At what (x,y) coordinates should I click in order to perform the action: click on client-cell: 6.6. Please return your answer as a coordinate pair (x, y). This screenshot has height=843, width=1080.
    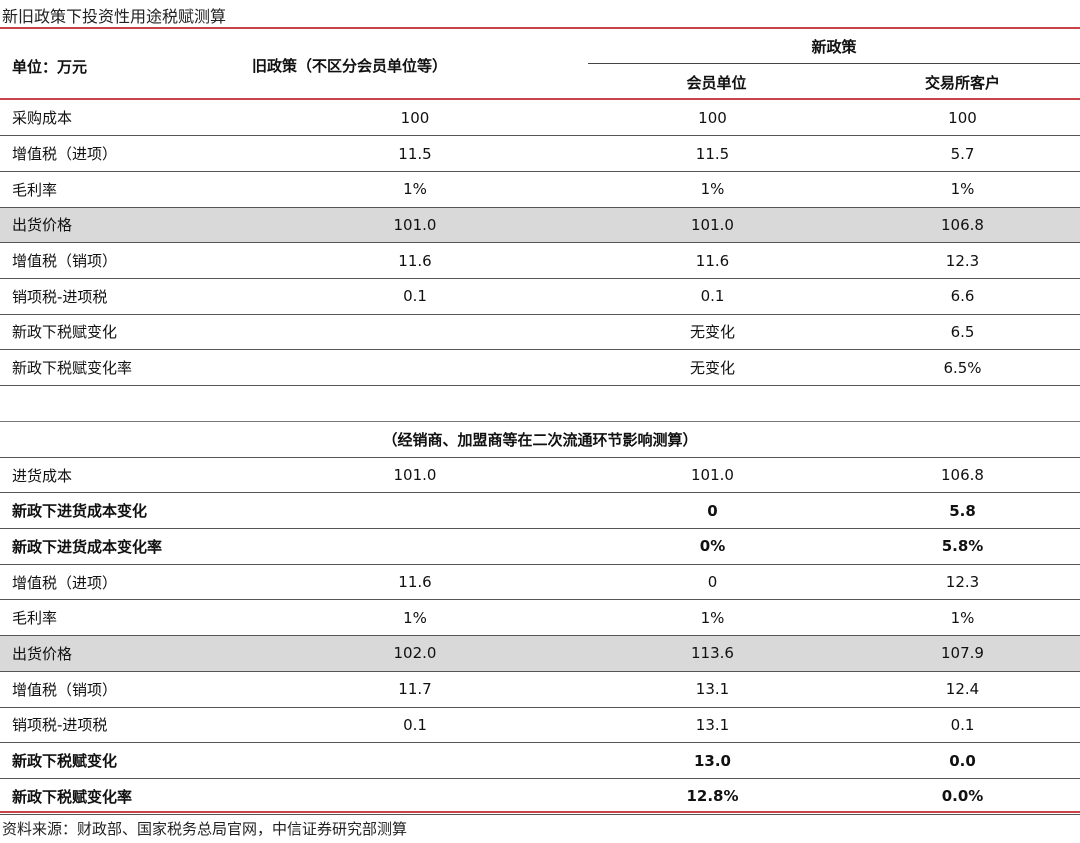
    Looking at the image, I should click on (962, 296).